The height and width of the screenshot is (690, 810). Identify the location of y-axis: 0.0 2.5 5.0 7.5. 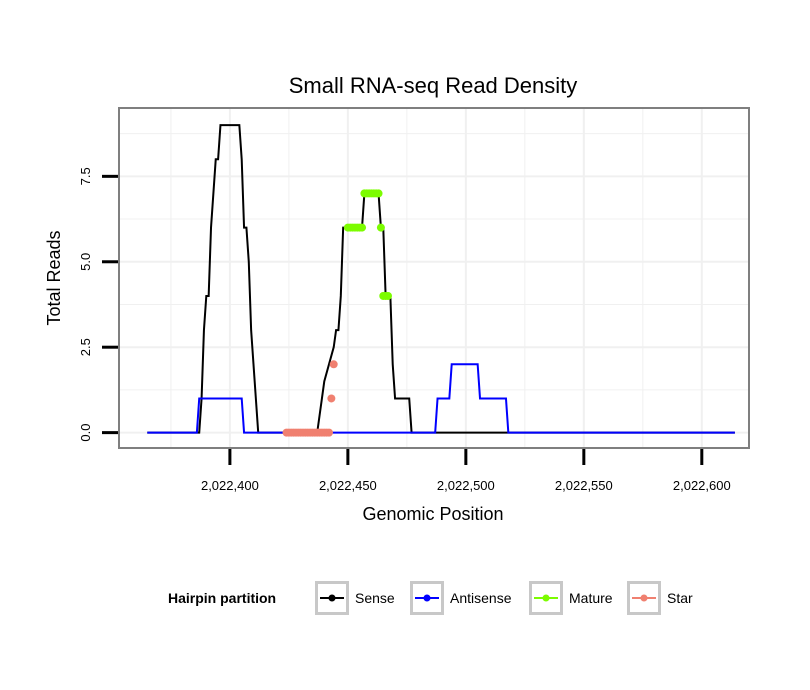
(98, 304).